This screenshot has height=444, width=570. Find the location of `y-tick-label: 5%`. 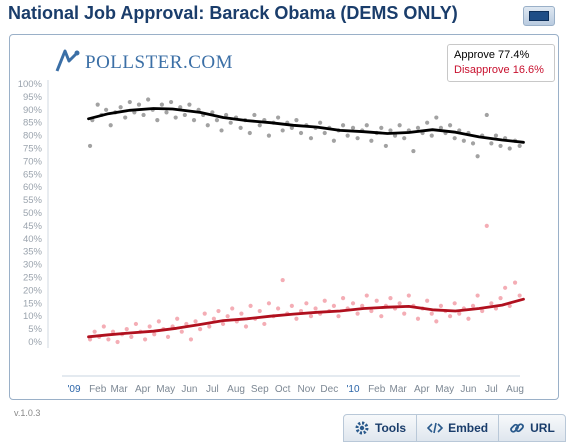

y-tick-label: 5% is located at coordinates (35, 329).